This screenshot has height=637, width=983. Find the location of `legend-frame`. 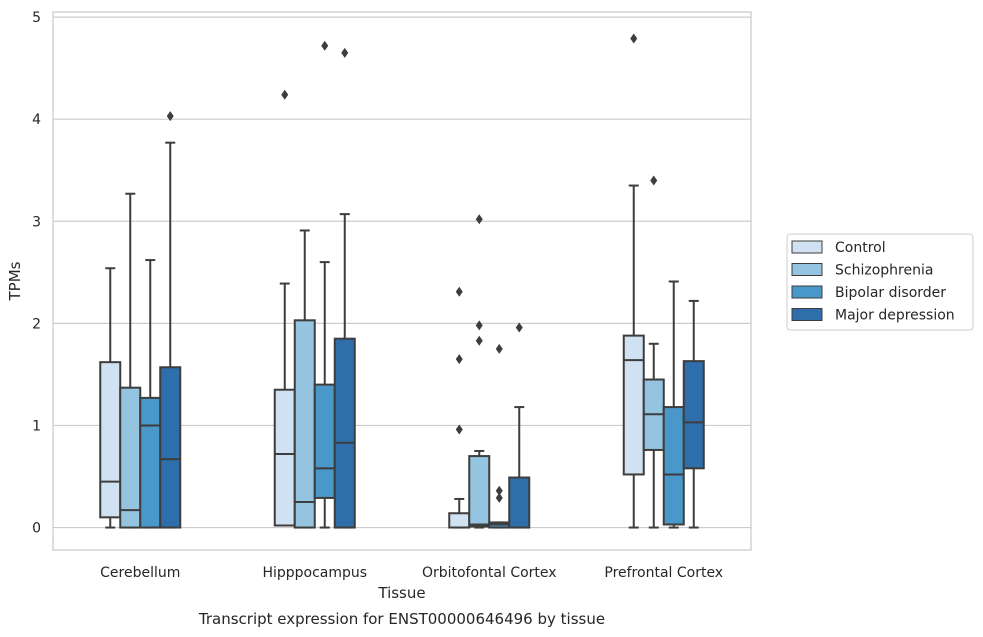

legend-frame is located at coordinates (880, 282).